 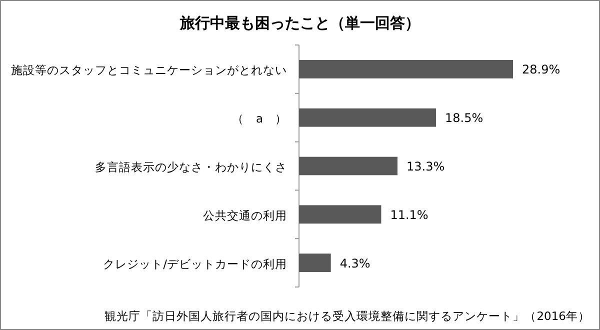 I want to click on y-tick-label: 公共交通の利用, so click(x=245, y=215).